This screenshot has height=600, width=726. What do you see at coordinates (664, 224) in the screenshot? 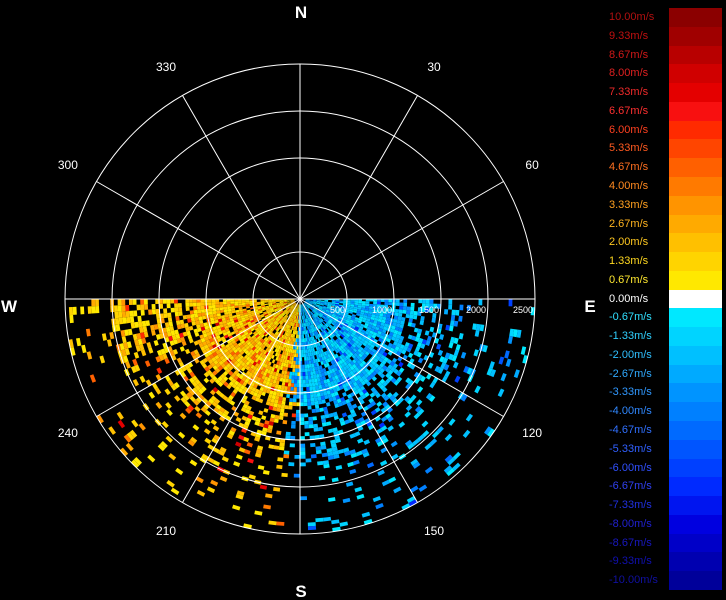
I see `legend-row: 2.67m/s` at bounding box center [664, 224].